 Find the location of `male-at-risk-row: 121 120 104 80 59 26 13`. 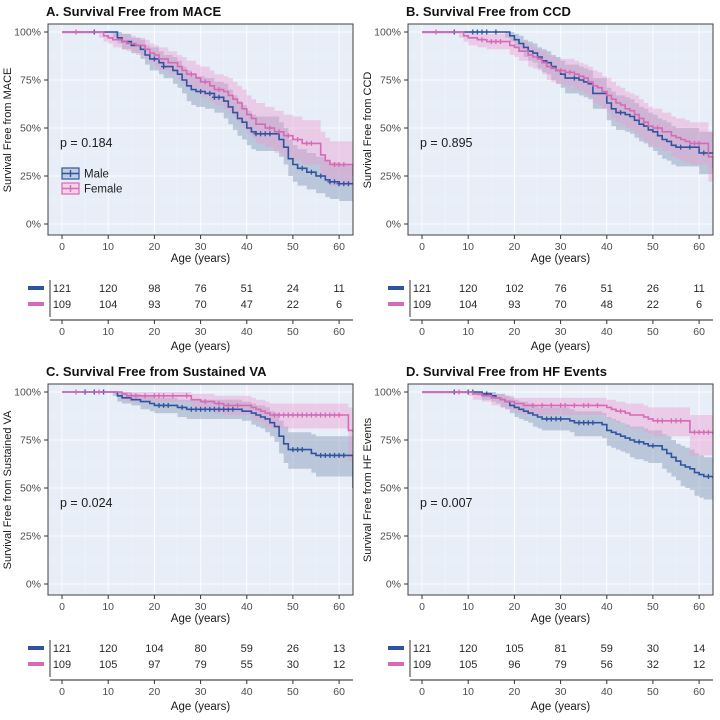

male-at-risk-row: 121 120 104 80 59 26 13 is located at coordinates (199, 649).